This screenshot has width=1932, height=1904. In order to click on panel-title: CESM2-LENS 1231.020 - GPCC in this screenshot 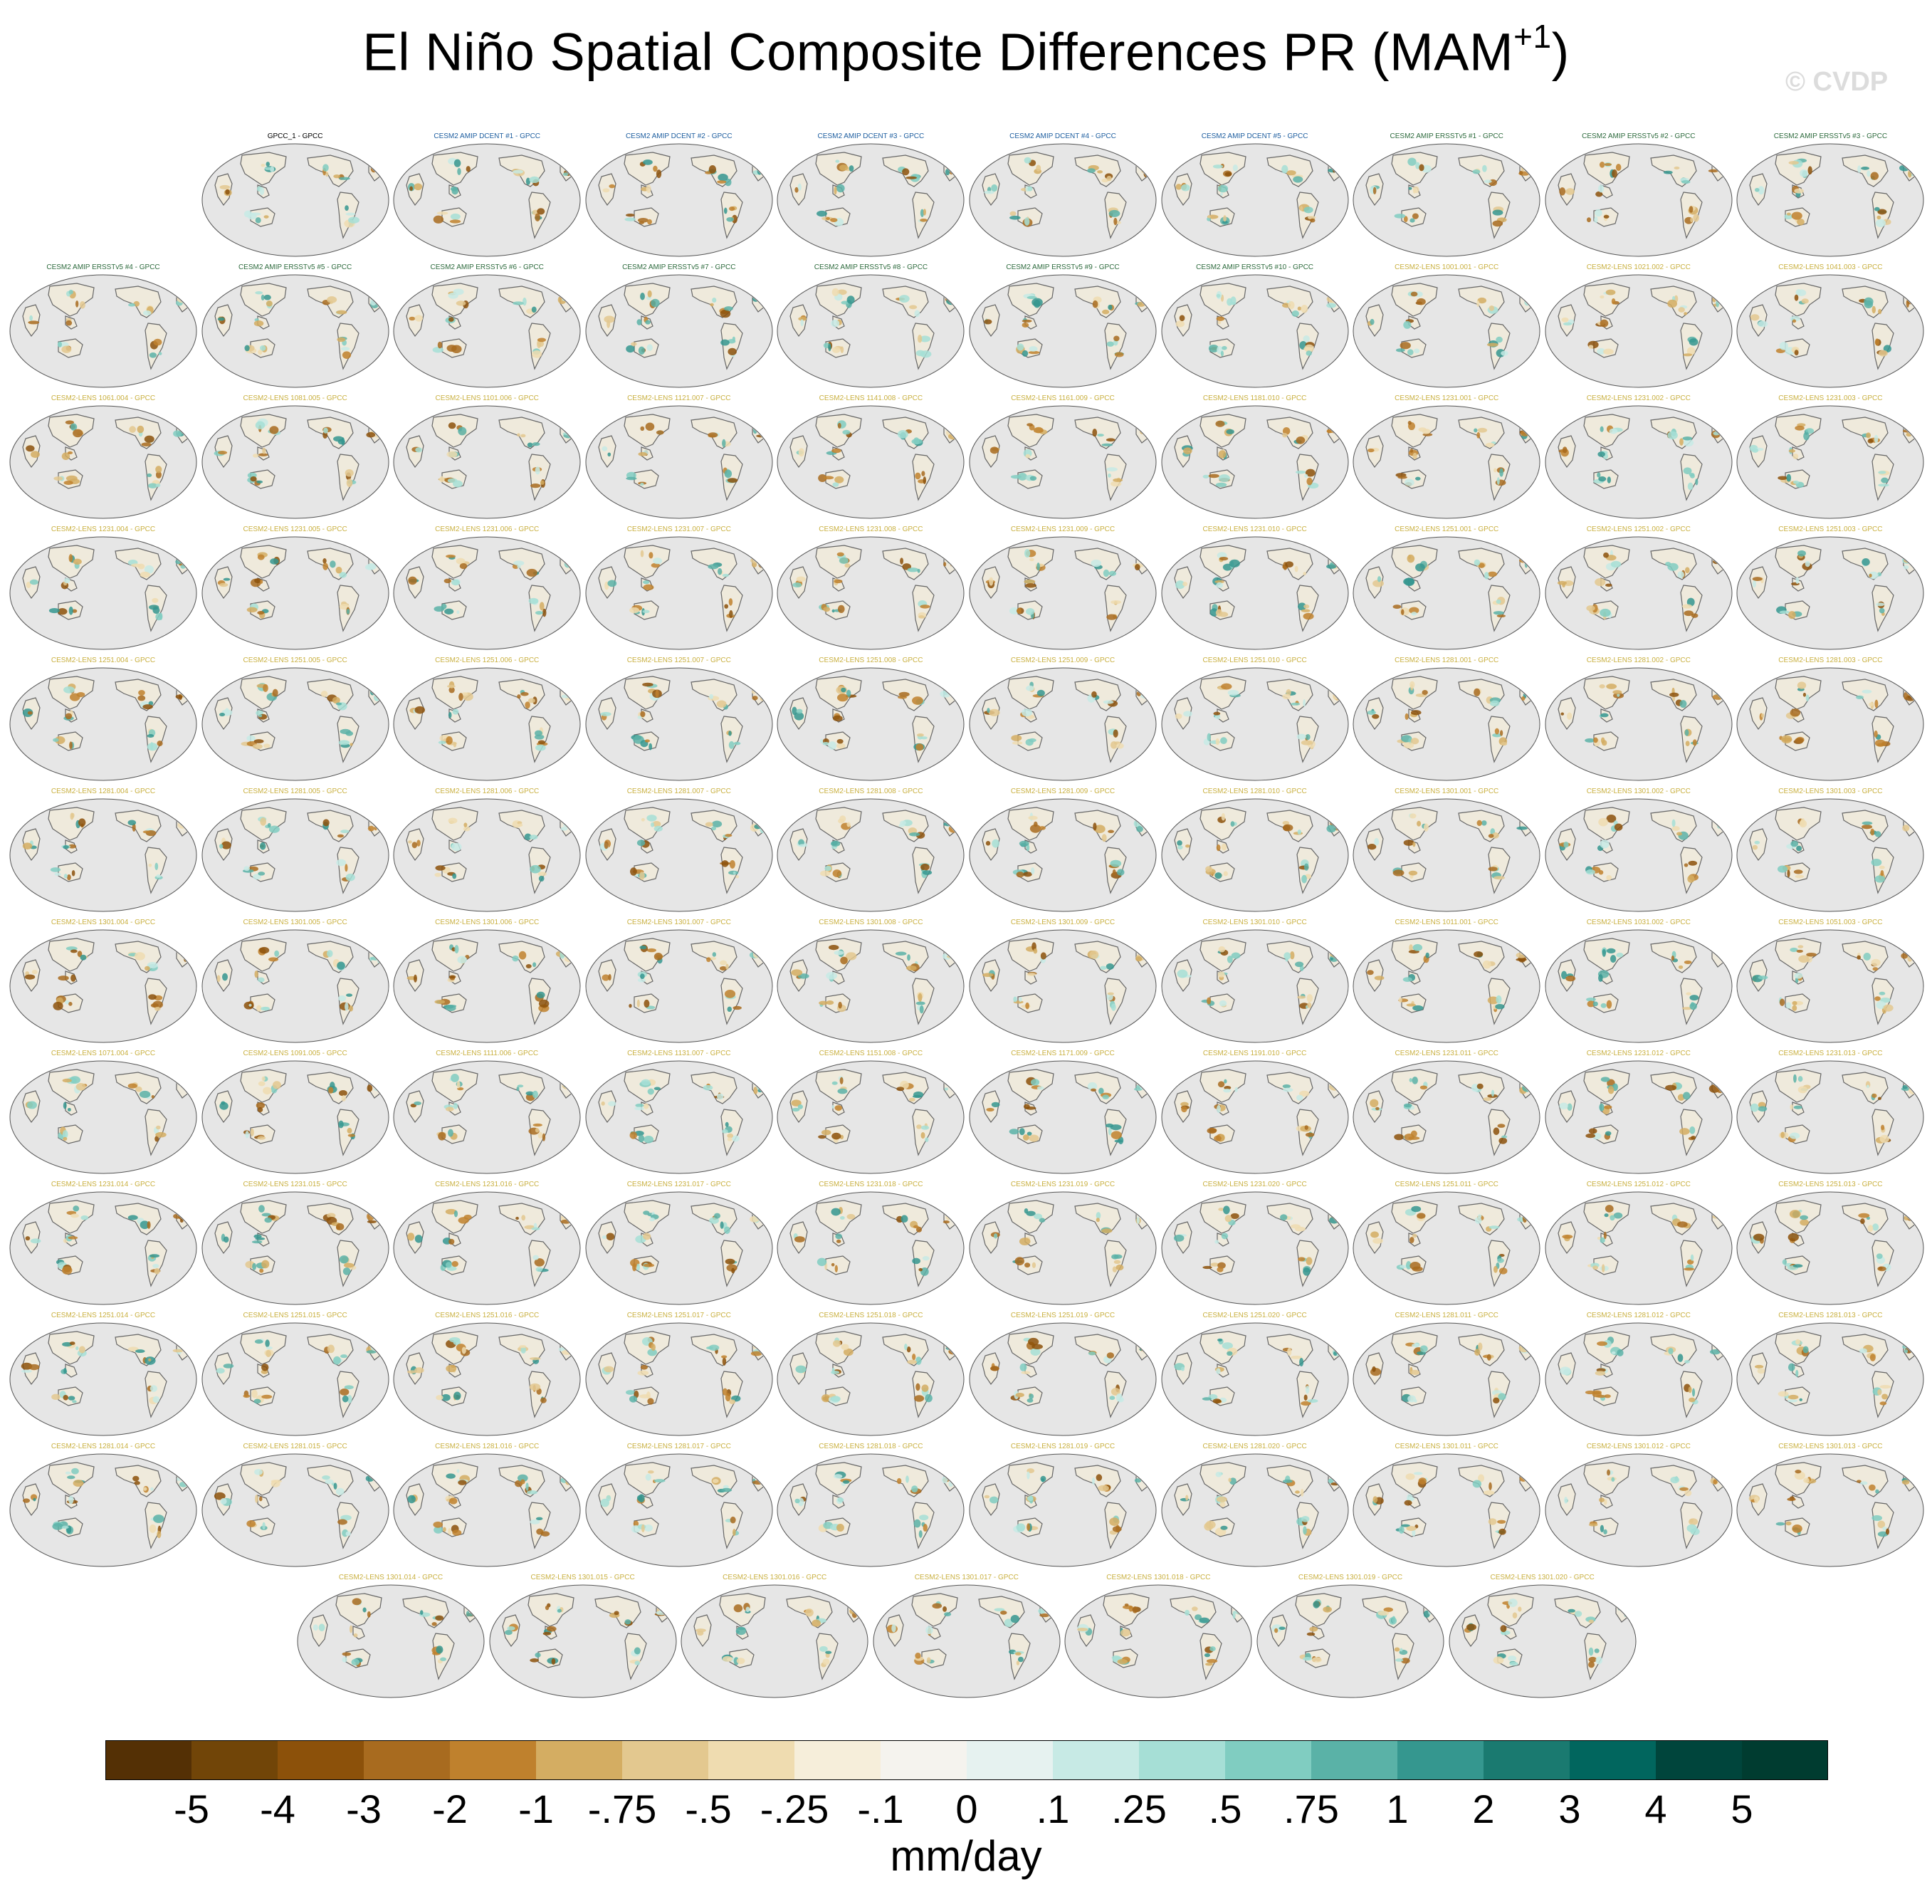, I will do `click(1254, 1184)`.